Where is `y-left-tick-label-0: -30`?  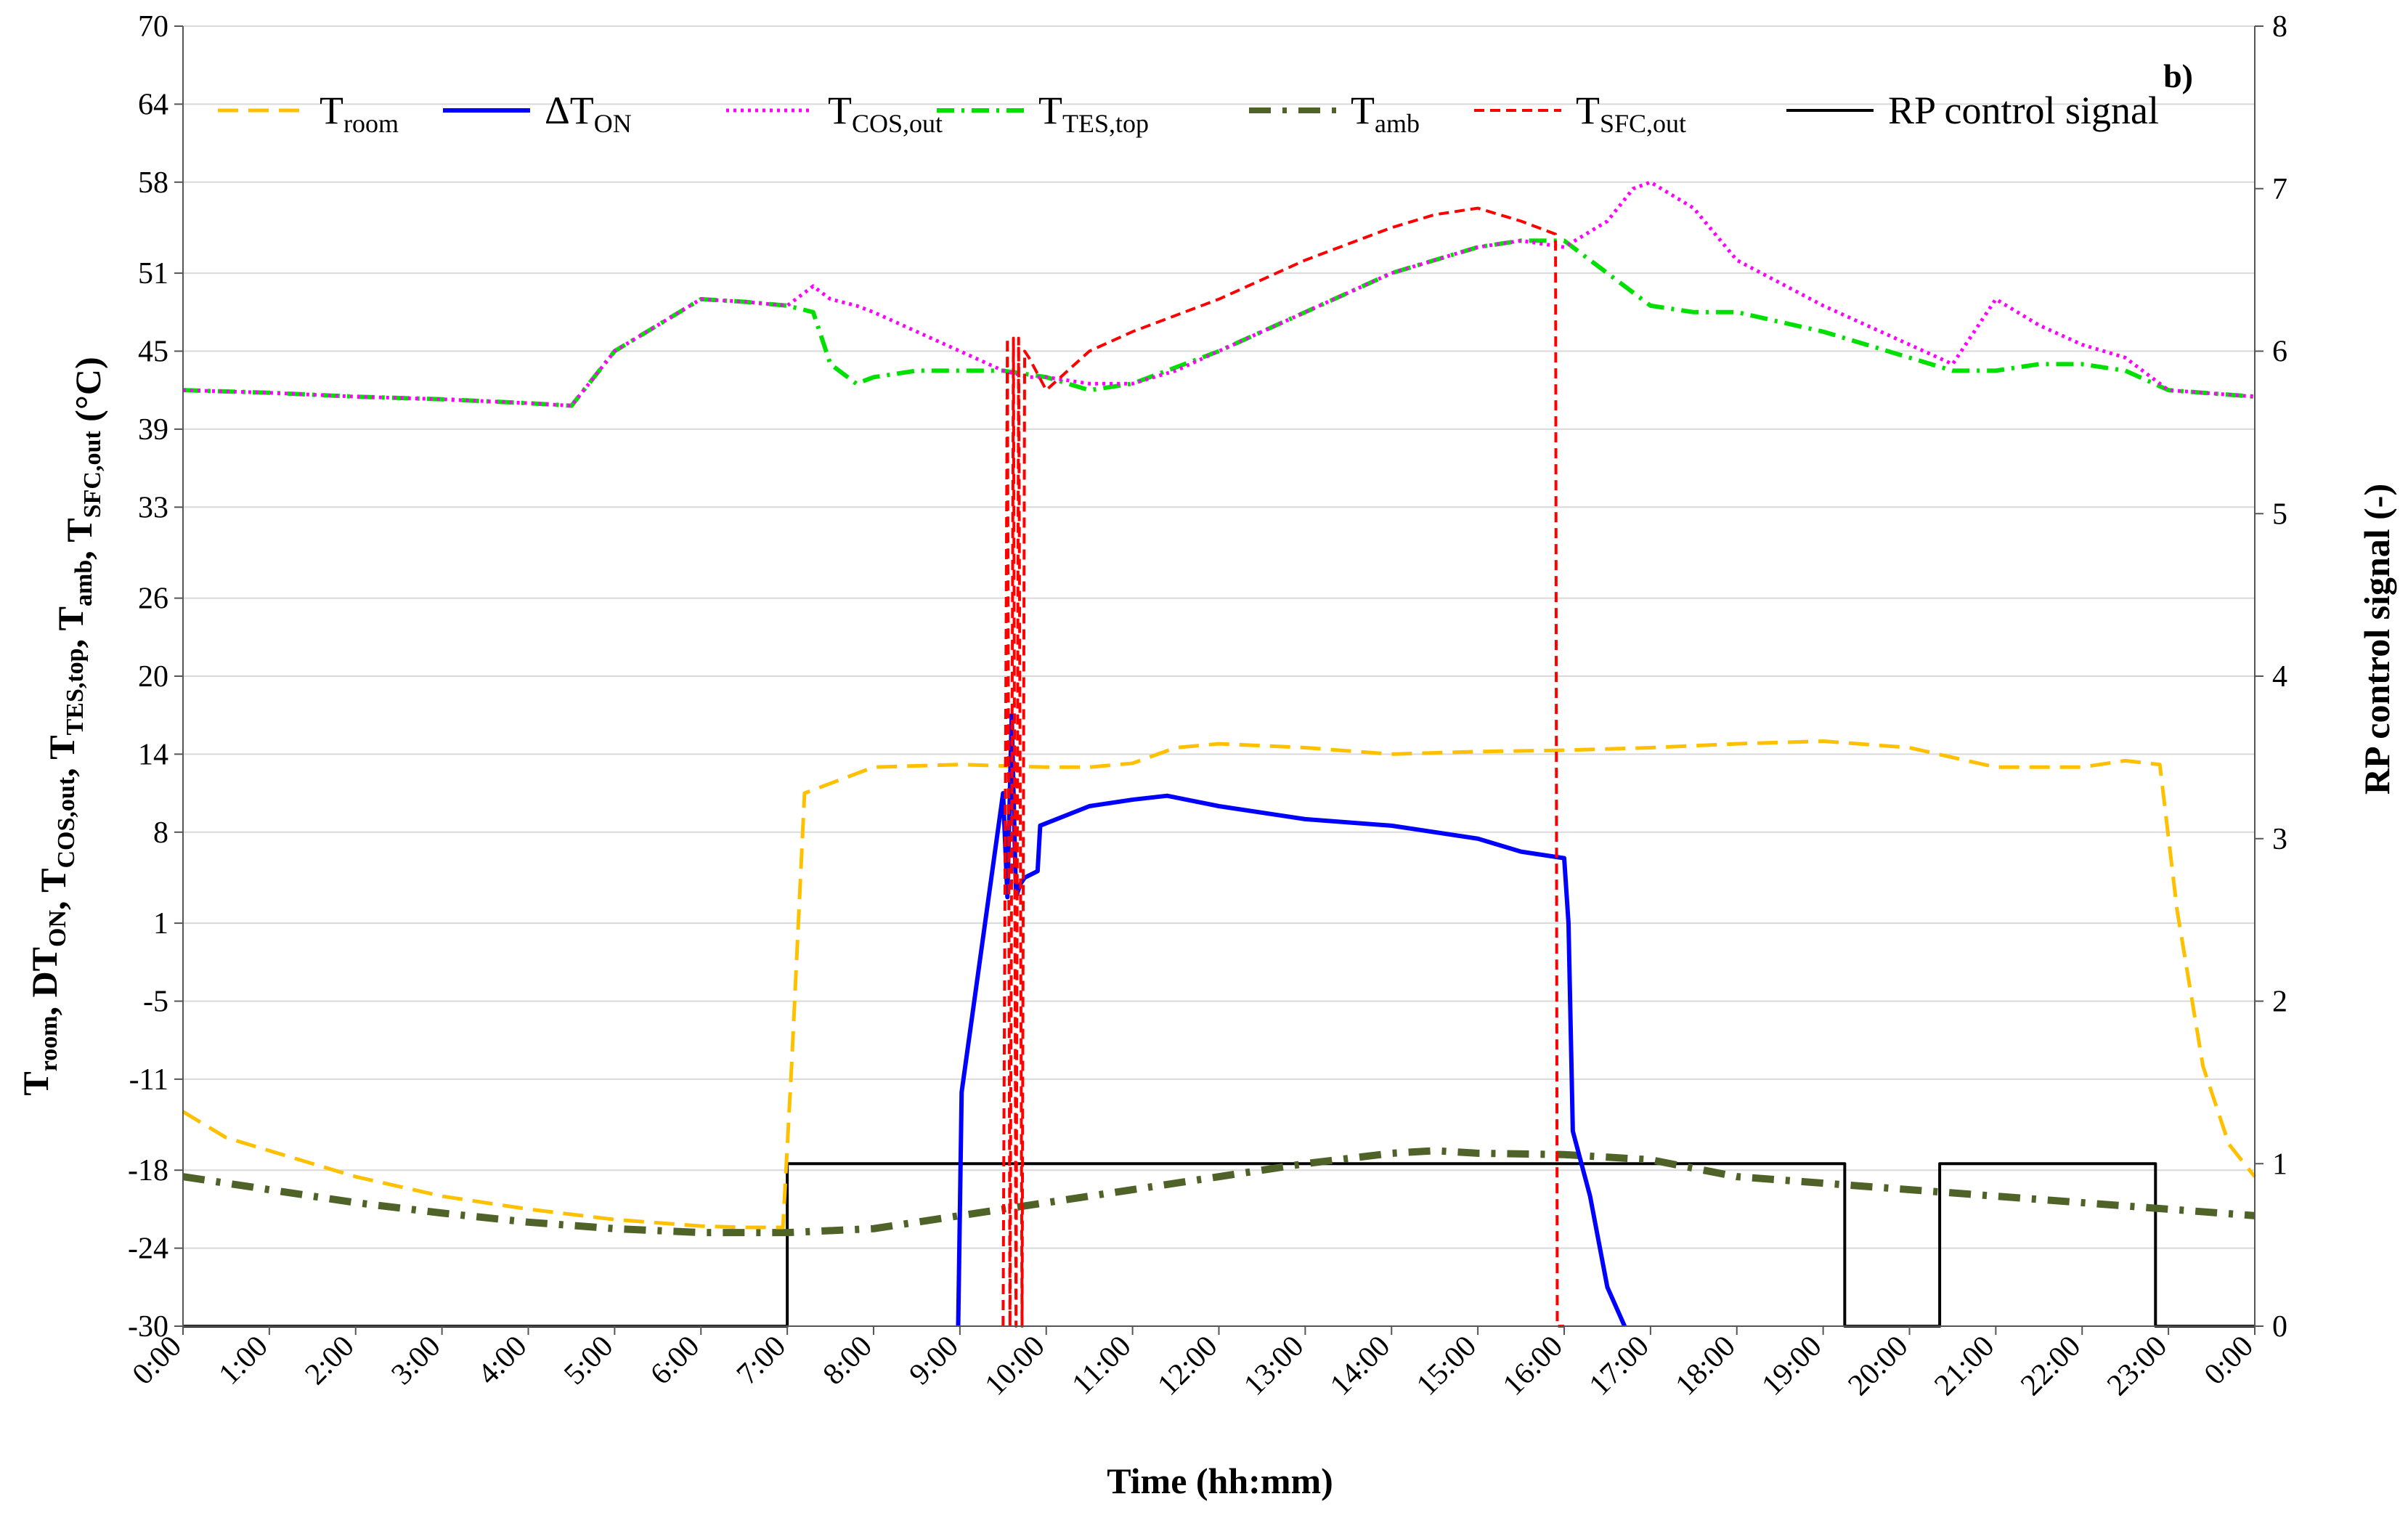
y-left-tick-label-0: -30 is located at coordinates (148, 1327).